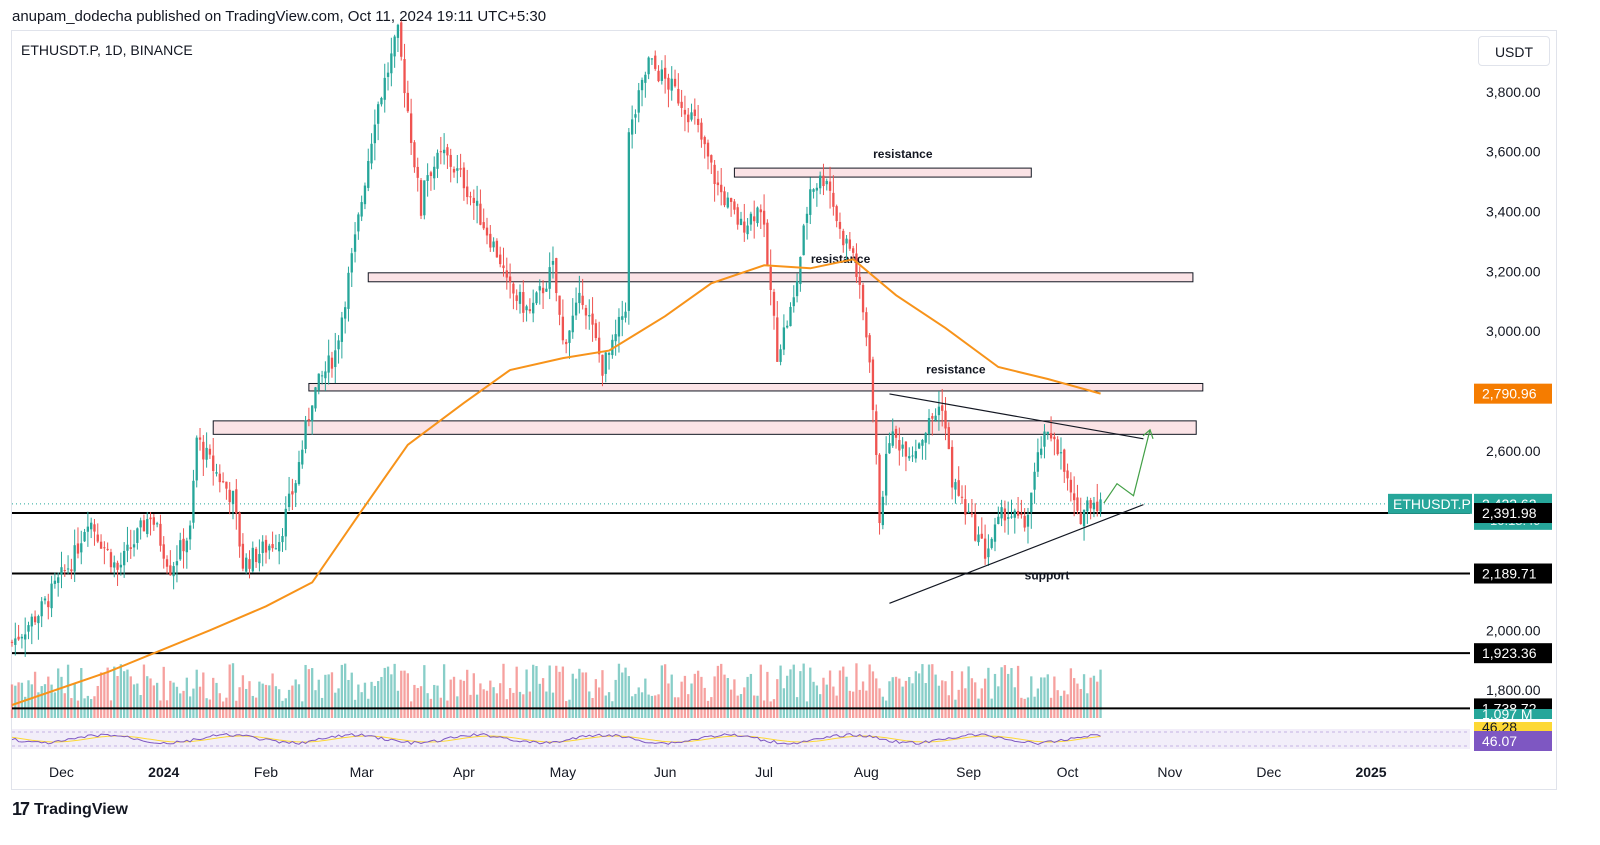 The image size is (1600, 845). Describe the element at coordinates (1513, 331) in the screenshot. I see `y-tick-label: 3,000.00` at that location.